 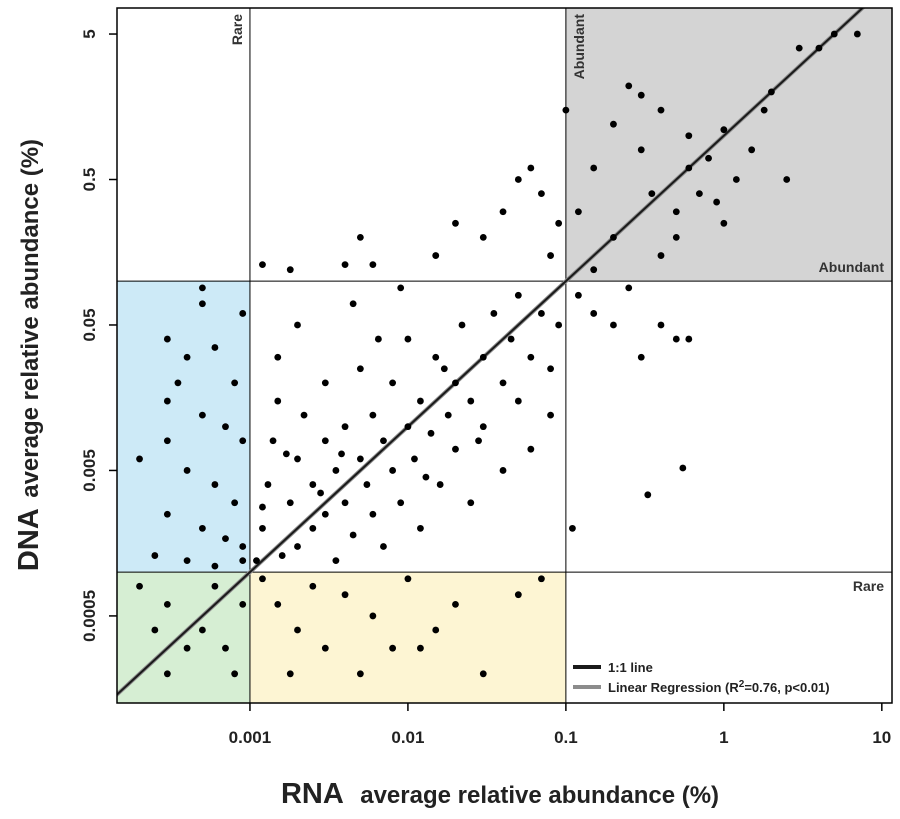 I want to click on y-tick-label: 0.05, so click(x=89, y=324).